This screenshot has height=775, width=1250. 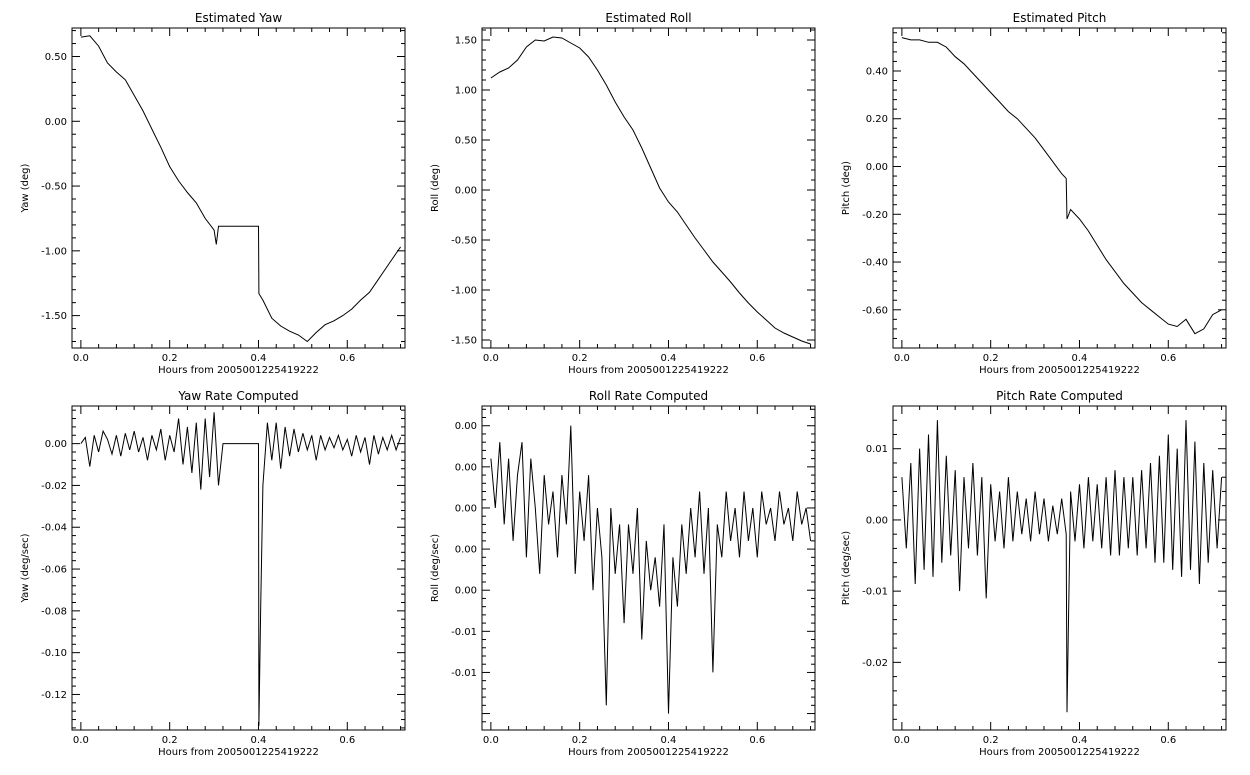 I want to click on y-tick-label: 1.50, so click(x=466, y=41).